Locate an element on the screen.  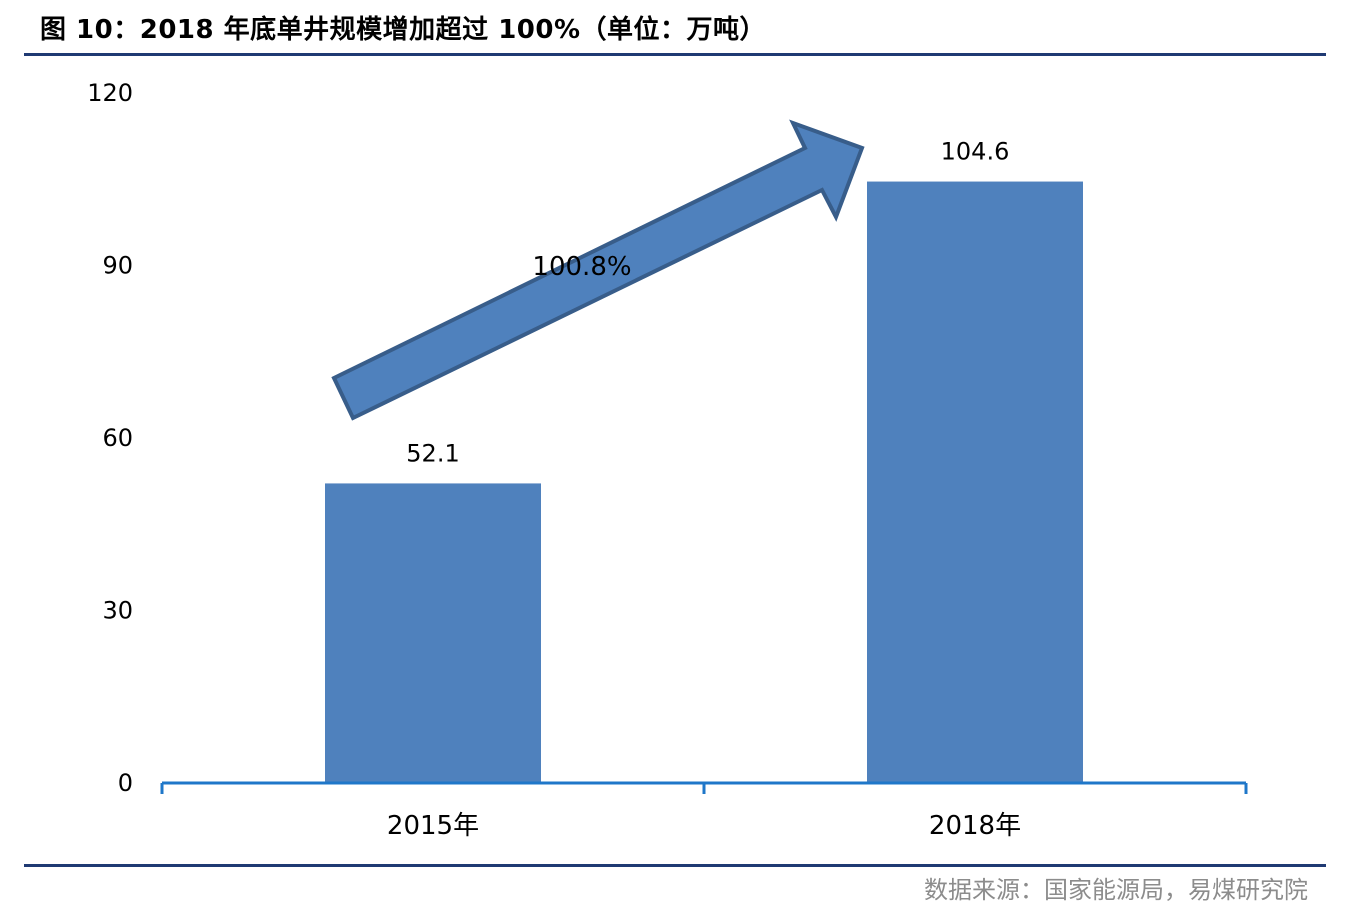
y-axis-ticks: 0 30 60 90 120 is located at coordinates (110, 438).